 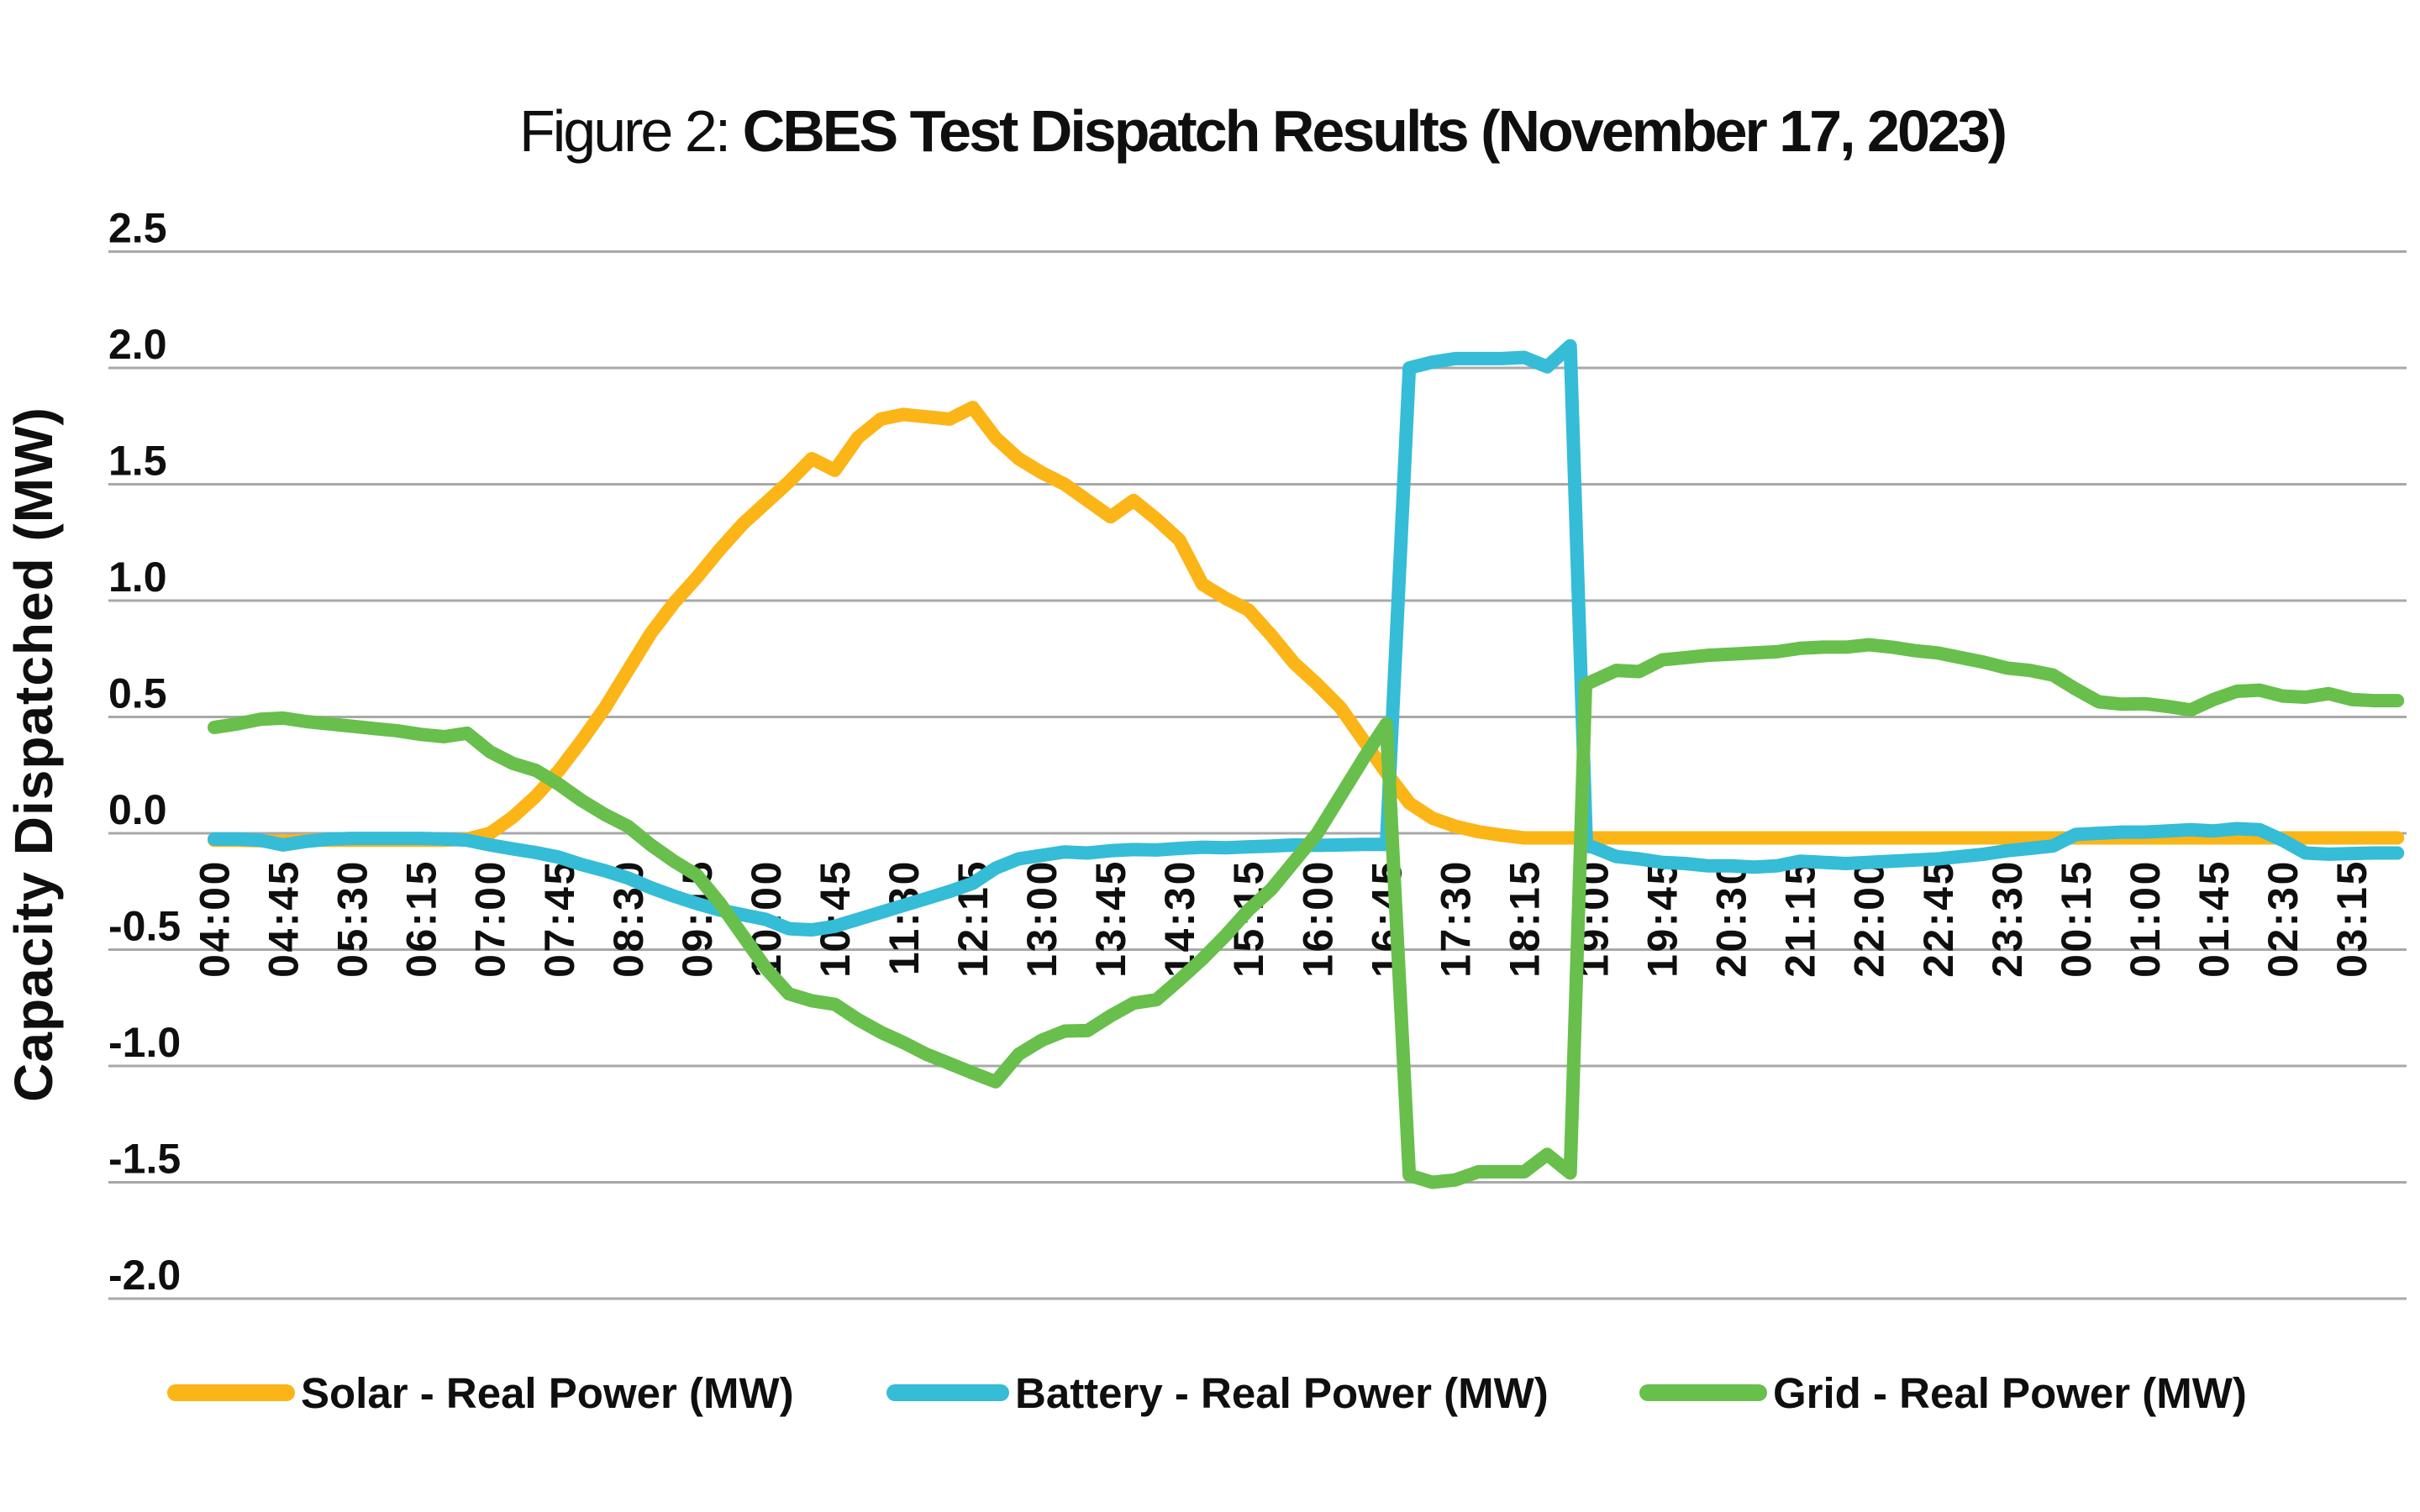 What do you see at coordinates (138, 577) in the screenshot?
I see `svg-text: 1.0` at bounding box center [138, 577].